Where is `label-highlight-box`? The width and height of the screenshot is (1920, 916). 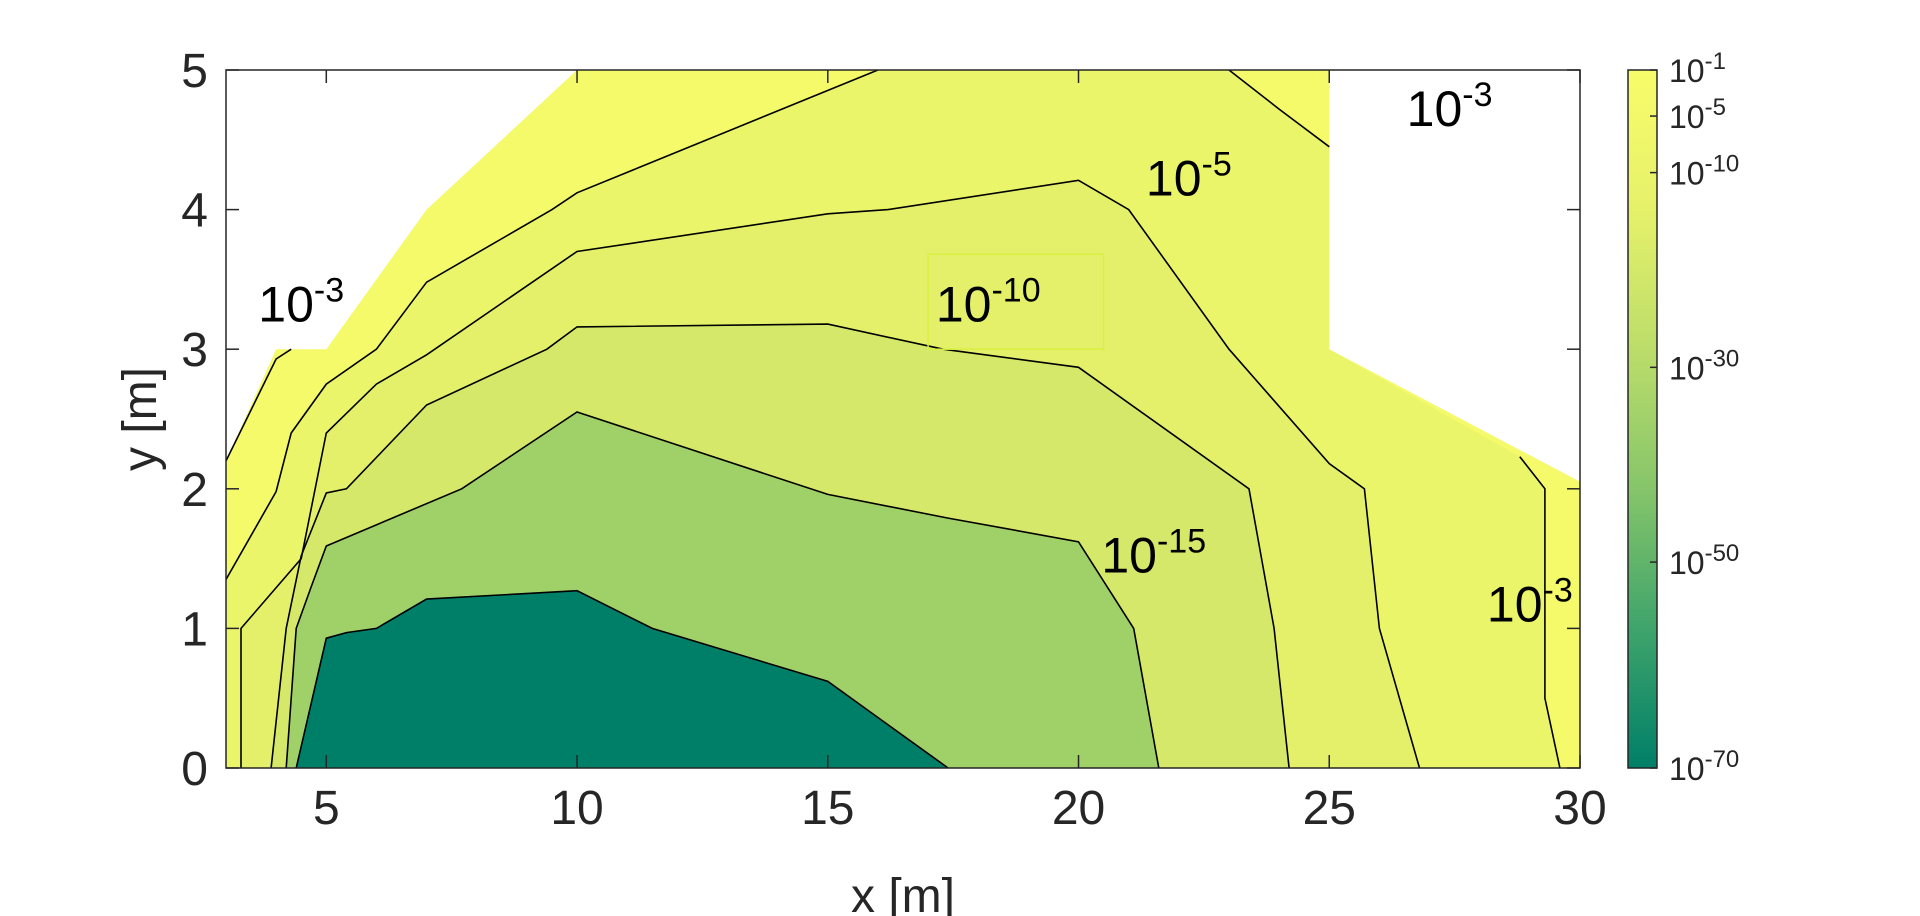
label-highlight-box is located at coordinates (1016, 301).